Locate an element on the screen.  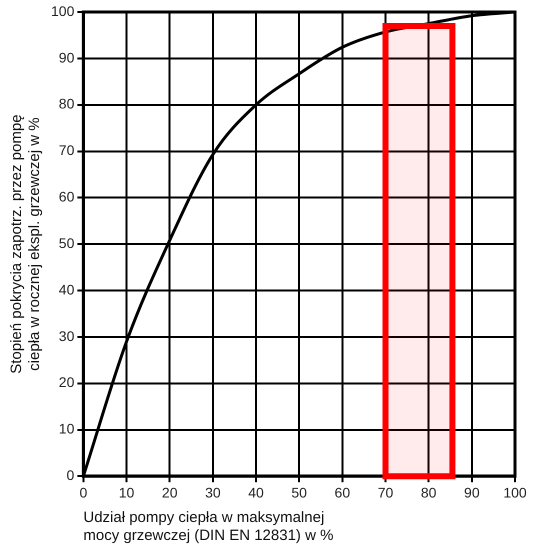
x-tick-label: 100 is located at coordinates (515, 492).